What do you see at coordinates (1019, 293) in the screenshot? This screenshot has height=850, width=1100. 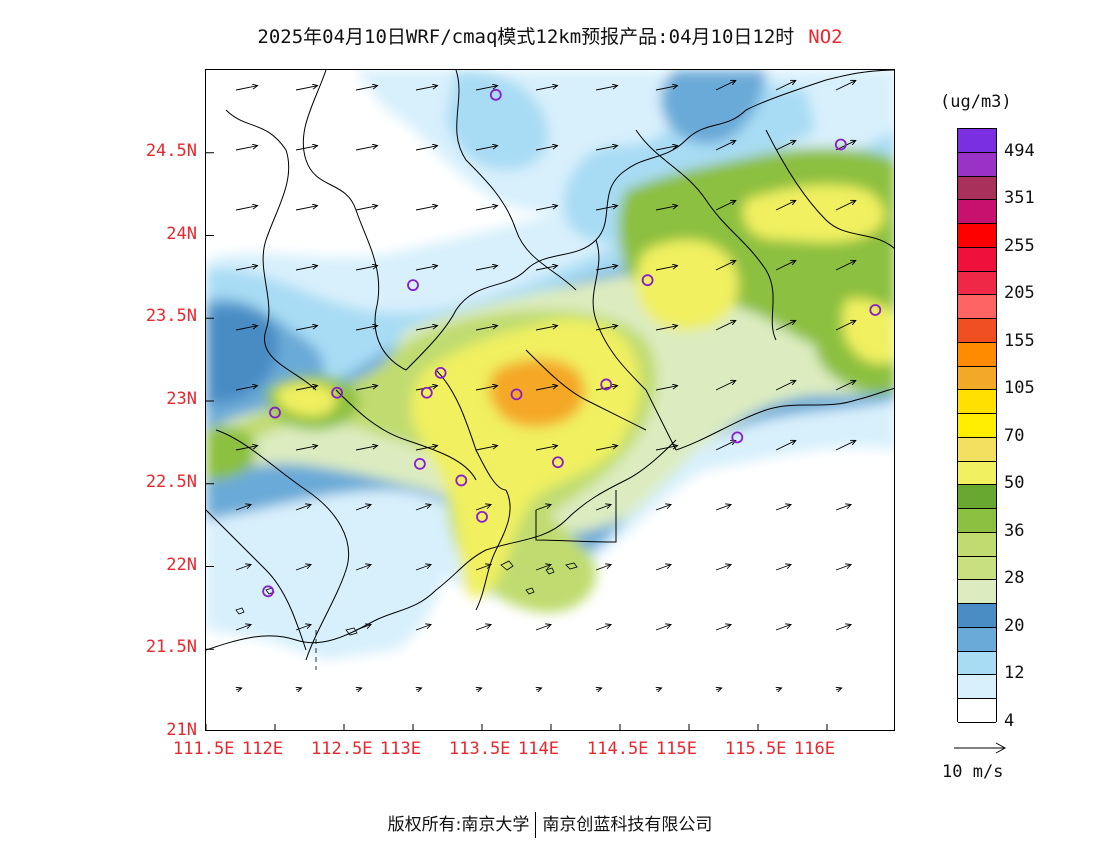 I see `legend-label: 205` at bounding box center [1019, 293].